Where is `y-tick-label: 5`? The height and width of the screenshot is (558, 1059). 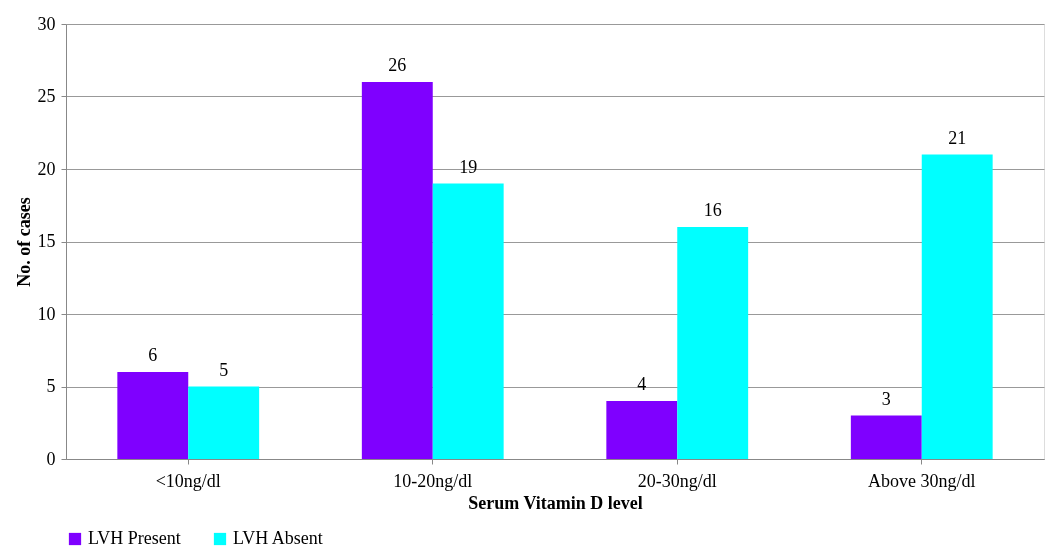 y-tick-label: 5 is located at coordinates (51, 386).